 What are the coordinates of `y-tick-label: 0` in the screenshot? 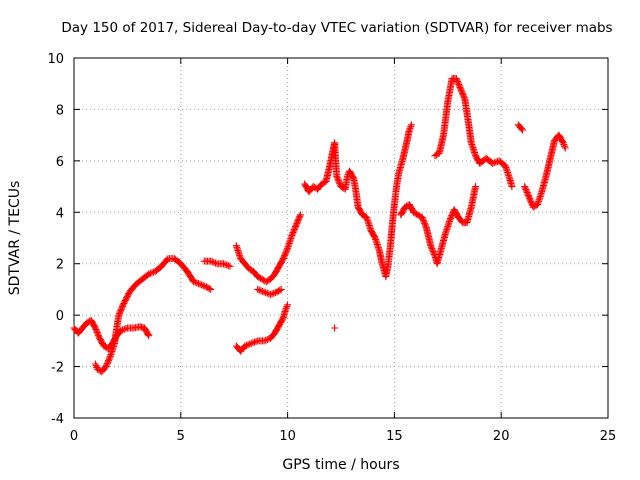 It's located at (60, 316).